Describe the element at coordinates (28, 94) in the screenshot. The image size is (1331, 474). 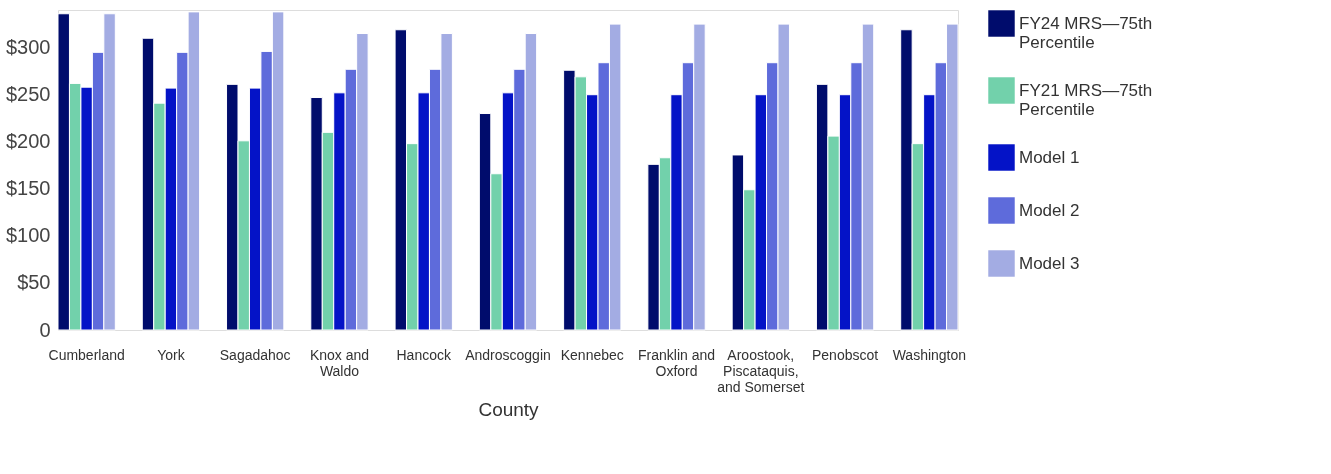
I see `y-tick-label: $250` at that location.